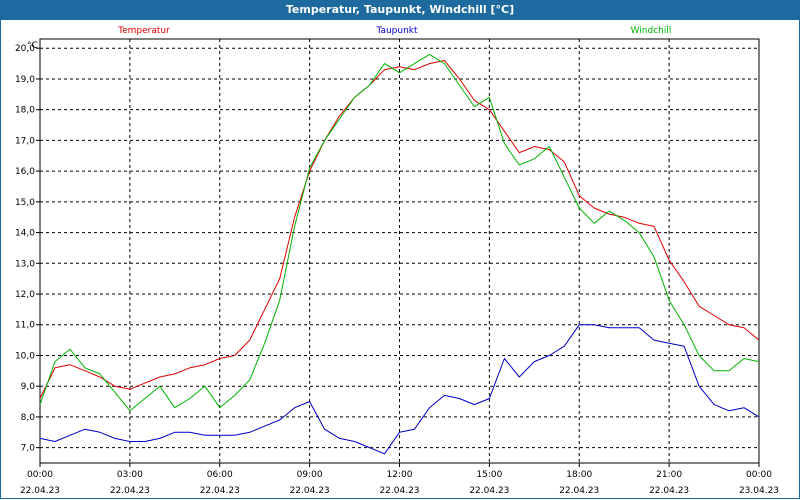 This screenshot has height=500, width=800. Describe the element at coordinates (651, 31) in the screenshot. I see `legend-entry-windchill: Windchill` at that location.